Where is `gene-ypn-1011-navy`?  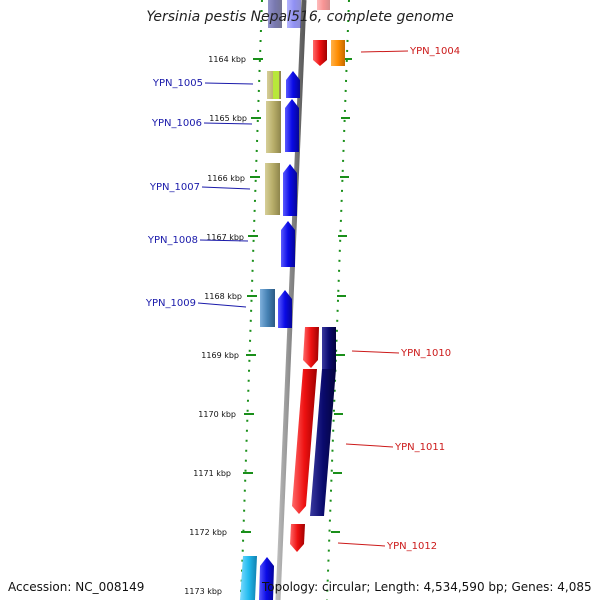
gene-ypn-1011-navy is located at coordinates (323, 442).